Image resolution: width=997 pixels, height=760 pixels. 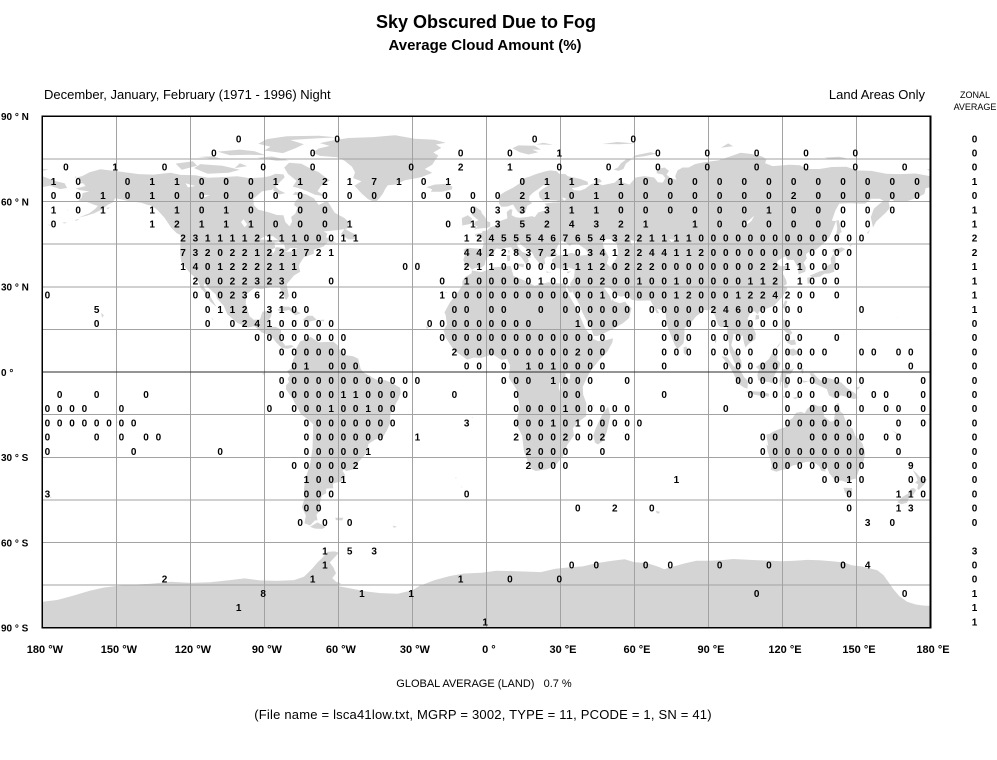 I want to click on svg-text: 0 °, so click(x=7, y=373).